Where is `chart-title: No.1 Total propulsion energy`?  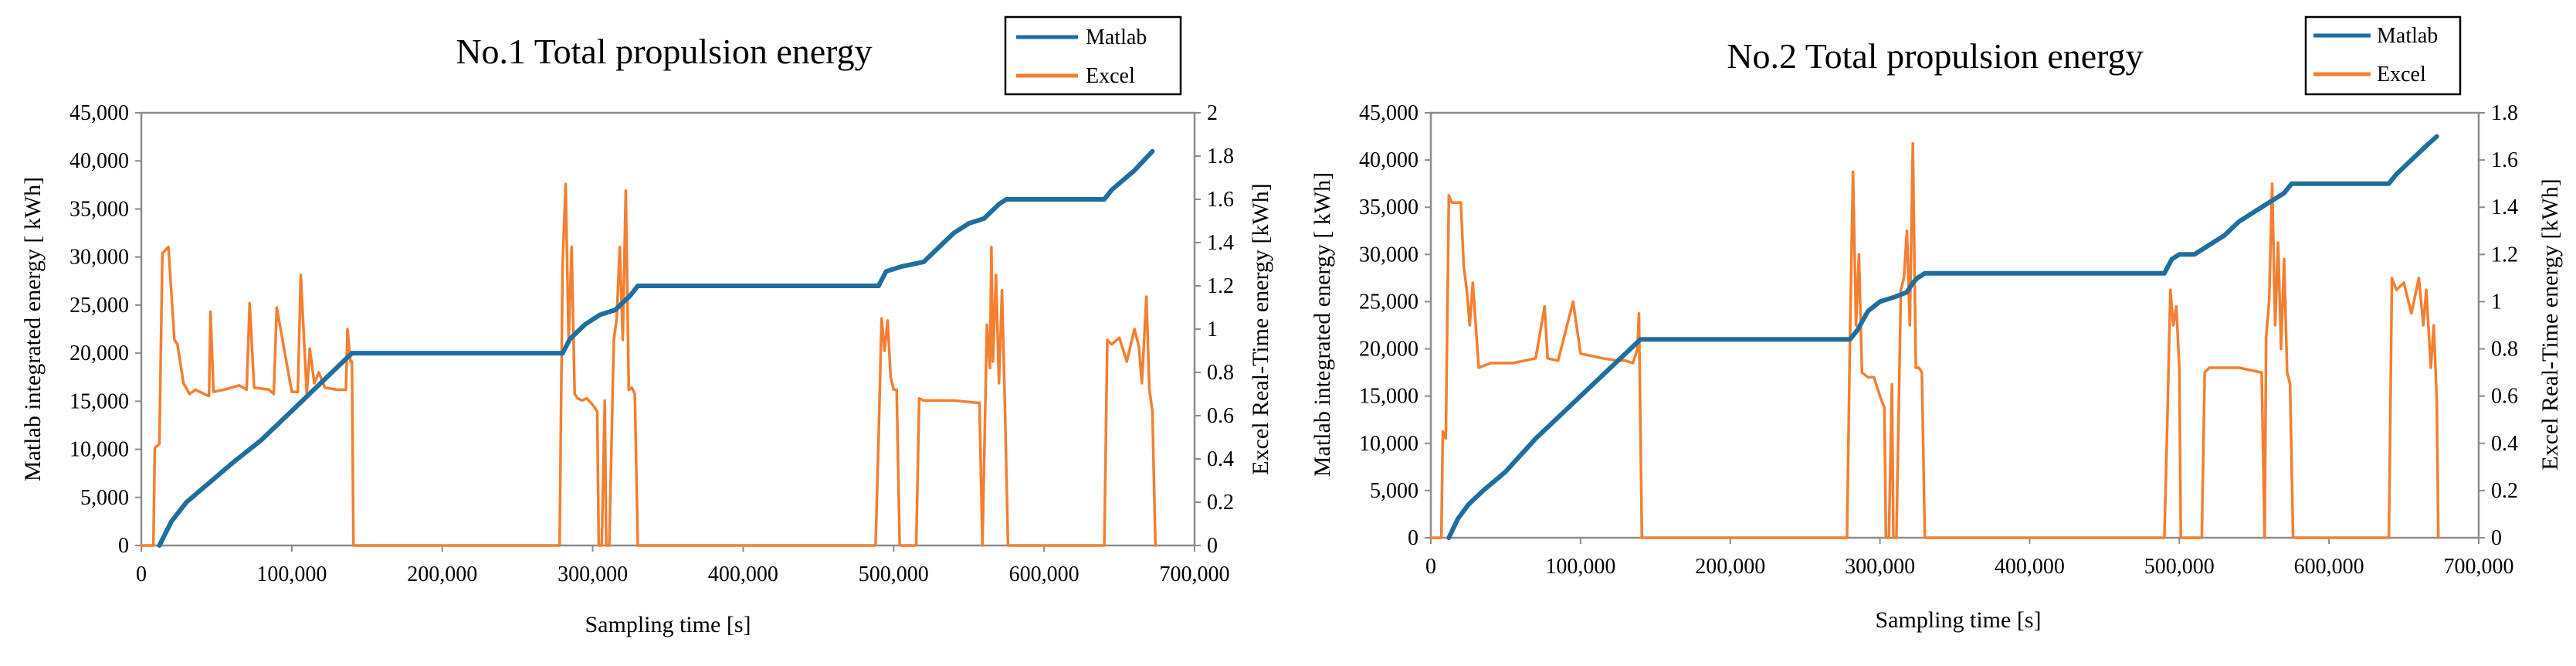 chart-title: No.1 Total propulsion energy is located at coordinates (664, 51).